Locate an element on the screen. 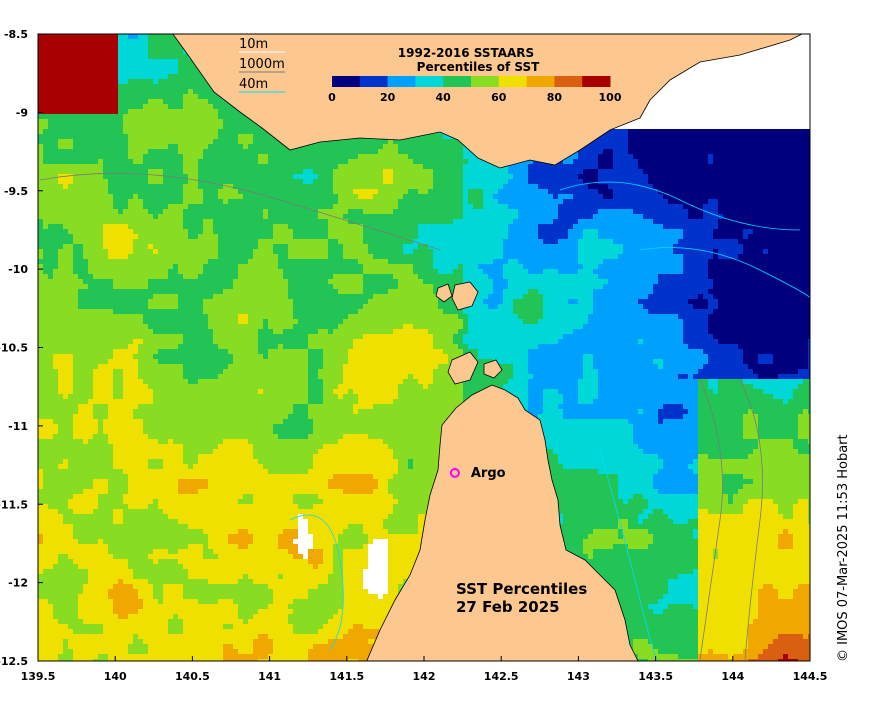 Image resolution: width=881 pixels, height=710 pixels. imos-credit: © IMOS 07-Mar-2025 11:53 Hobart is located at coordinates (843, 548).